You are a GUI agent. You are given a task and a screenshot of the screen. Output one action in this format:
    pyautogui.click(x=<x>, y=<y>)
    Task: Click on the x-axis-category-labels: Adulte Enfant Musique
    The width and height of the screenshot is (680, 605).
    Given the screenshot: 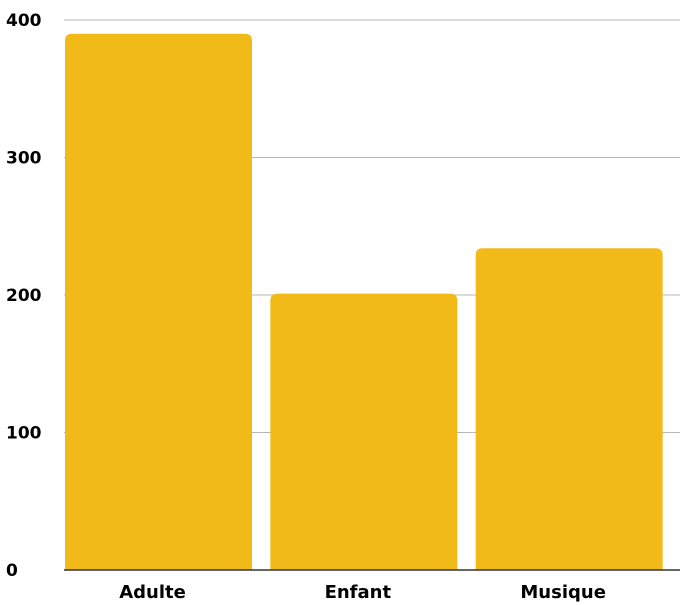 What is the action you would take?
    pyautogui.click(x=362, y=592)
    